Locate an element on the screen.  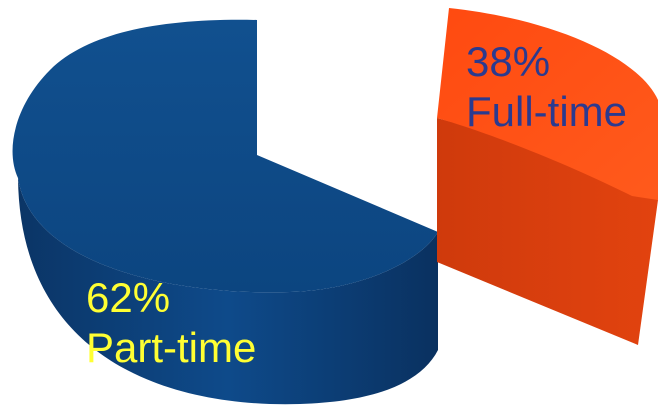
full-time-category-label: Full-time is located at coordinates (546, 111).